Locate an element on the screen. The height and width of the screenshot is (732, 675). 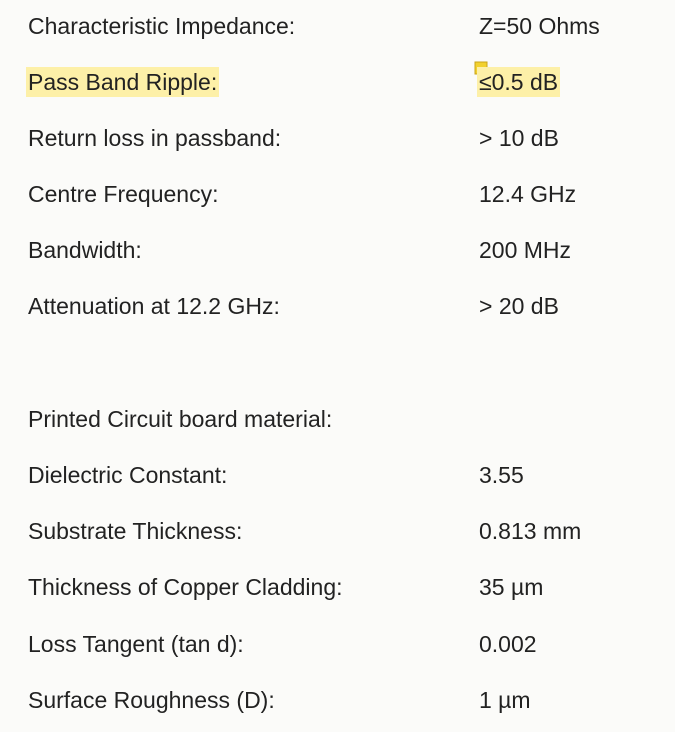
spec-row-dielectric-constant: Dielectric Constant: 3.55 is located at coordinates (337, 480).